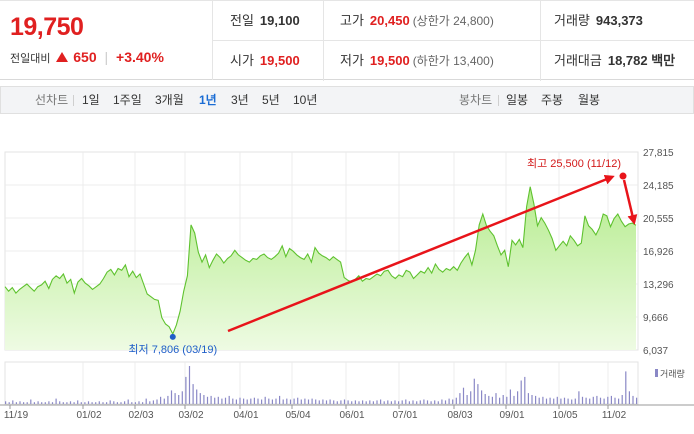 The height and width of the screenshot is (434, 694). What do you see at coordinates (127, 100) in the screenshot?
I see `period-1w: 1주일` at bounding box center [127, 100].